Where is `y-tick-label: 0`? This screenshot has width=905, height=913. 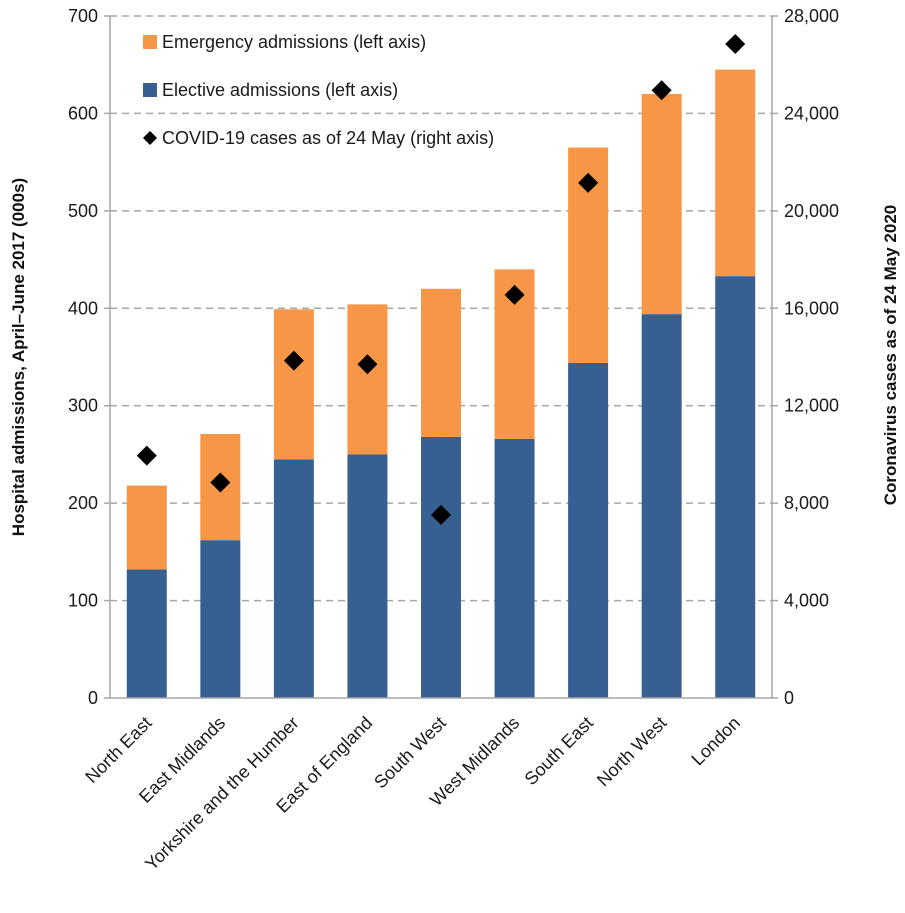 y-tick-label: 0 is located at coordinates (93, 698).